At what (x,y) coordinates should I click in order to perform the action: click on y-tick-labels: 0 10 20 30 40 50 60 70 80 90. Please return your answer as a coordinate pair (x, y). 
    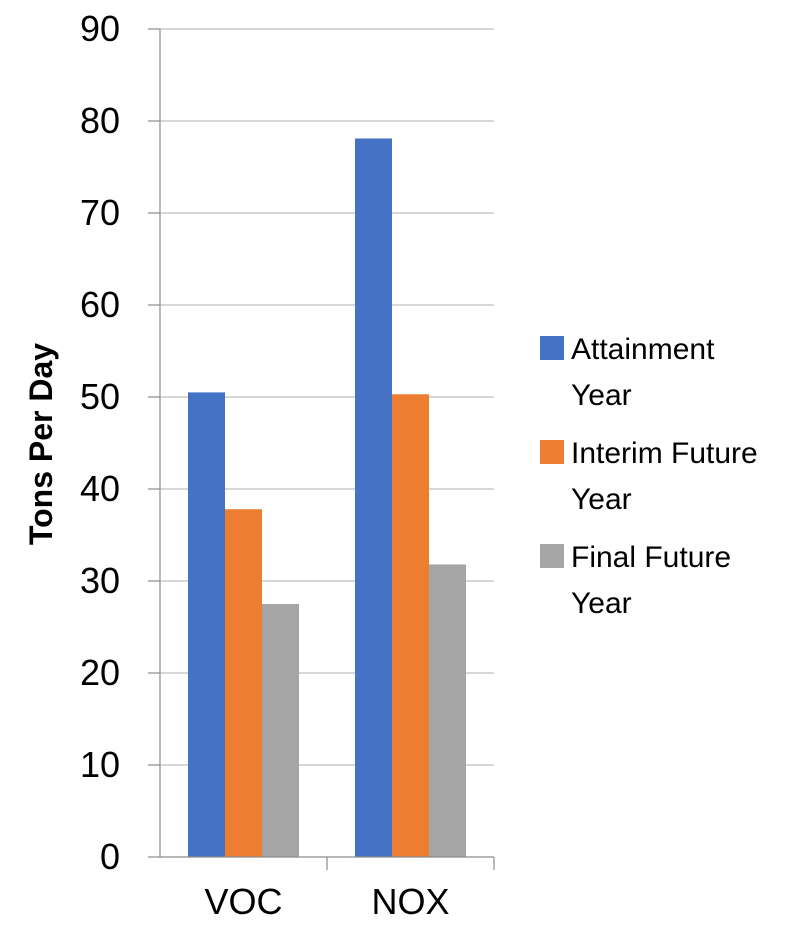
    Looking at the image, I should click on (100, 442).